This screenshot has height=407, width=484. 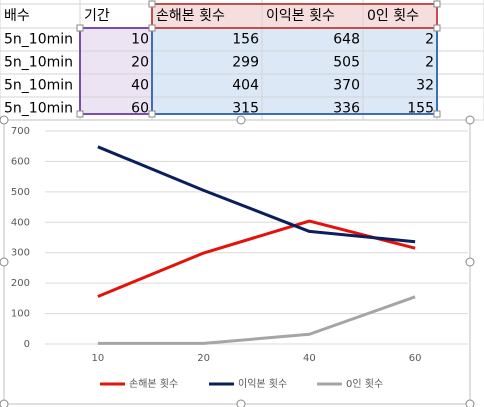 I want to click on y-tick-label: 200, so click(x=20, y=283).